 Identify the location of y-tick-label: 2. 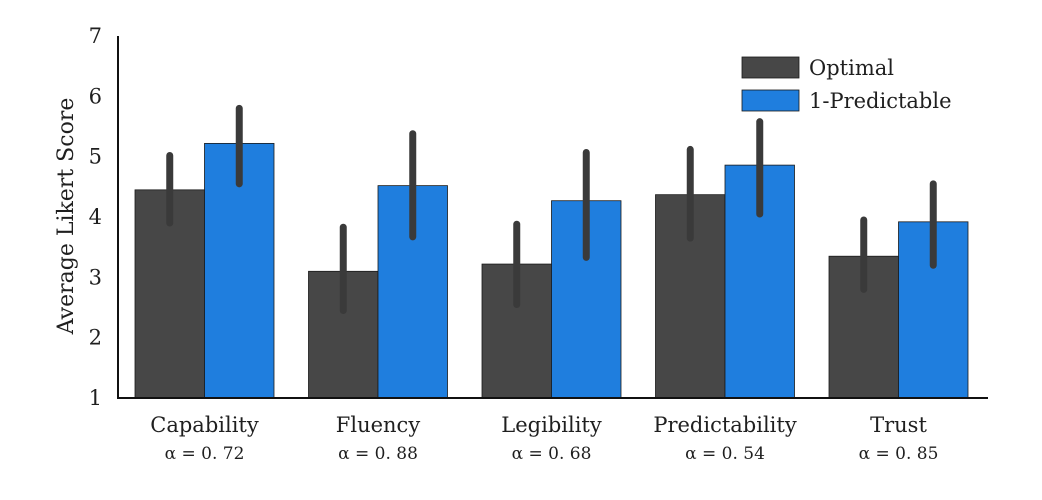
(95, 338).